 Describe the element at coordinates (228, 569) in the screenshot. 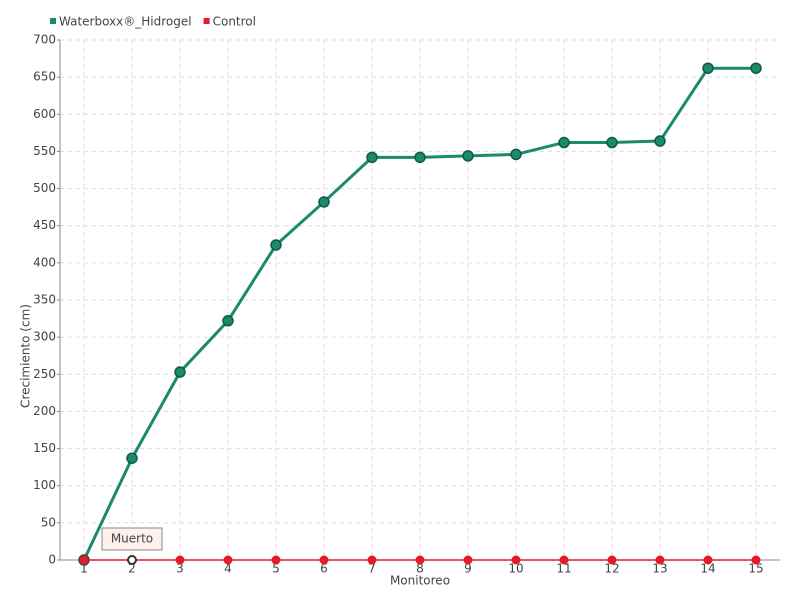

I see `x-tick-label: 4` at that location.